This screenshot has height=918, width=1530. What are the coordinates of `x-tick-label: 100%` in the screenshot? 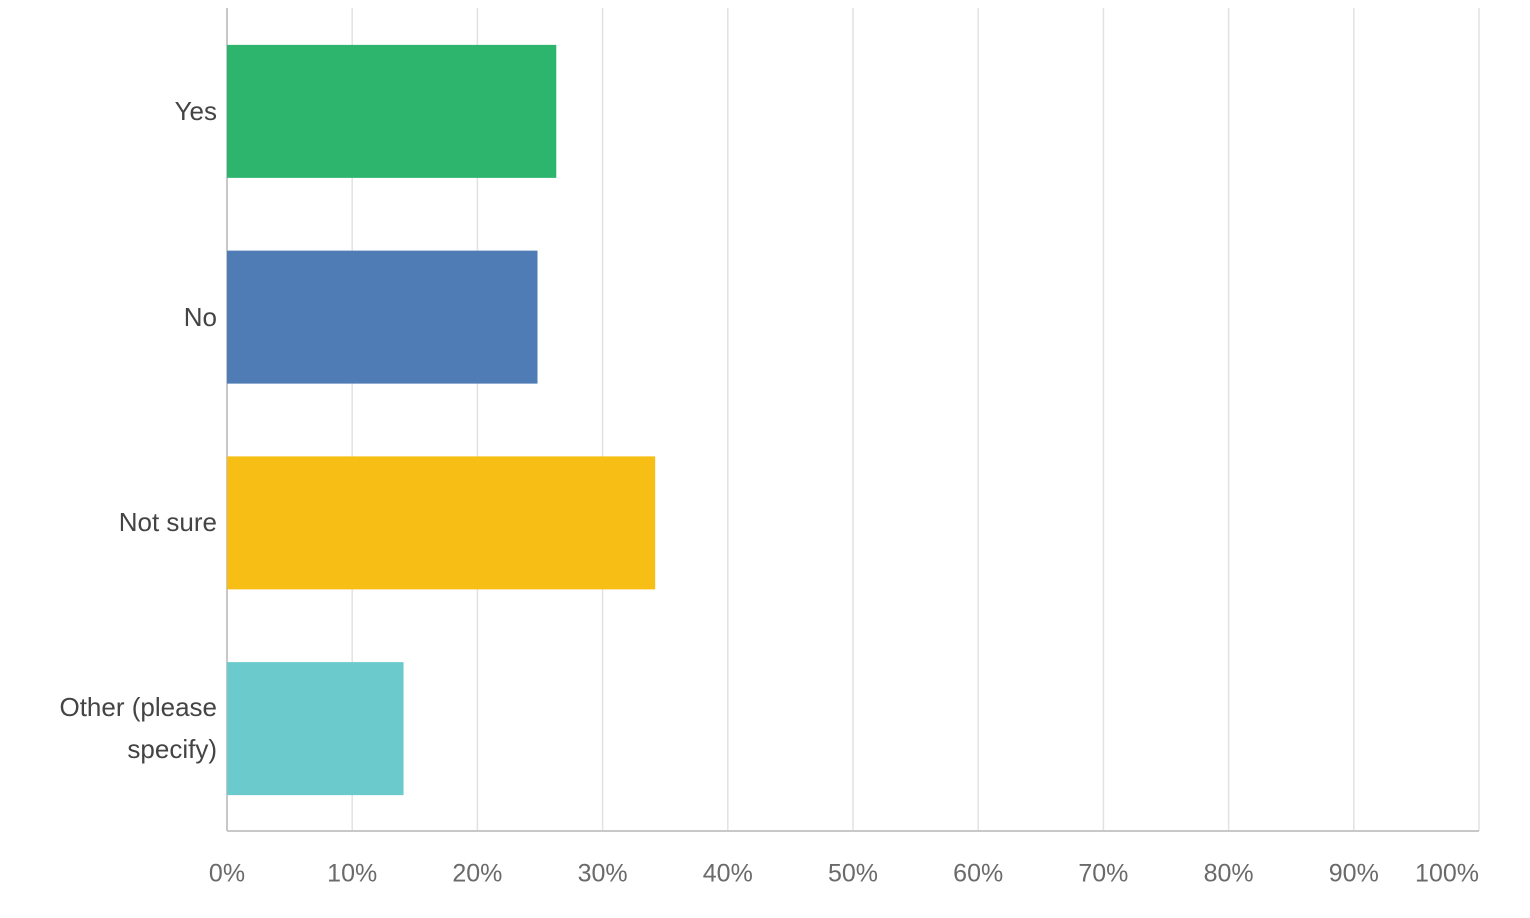 It's located at (1447, 874).